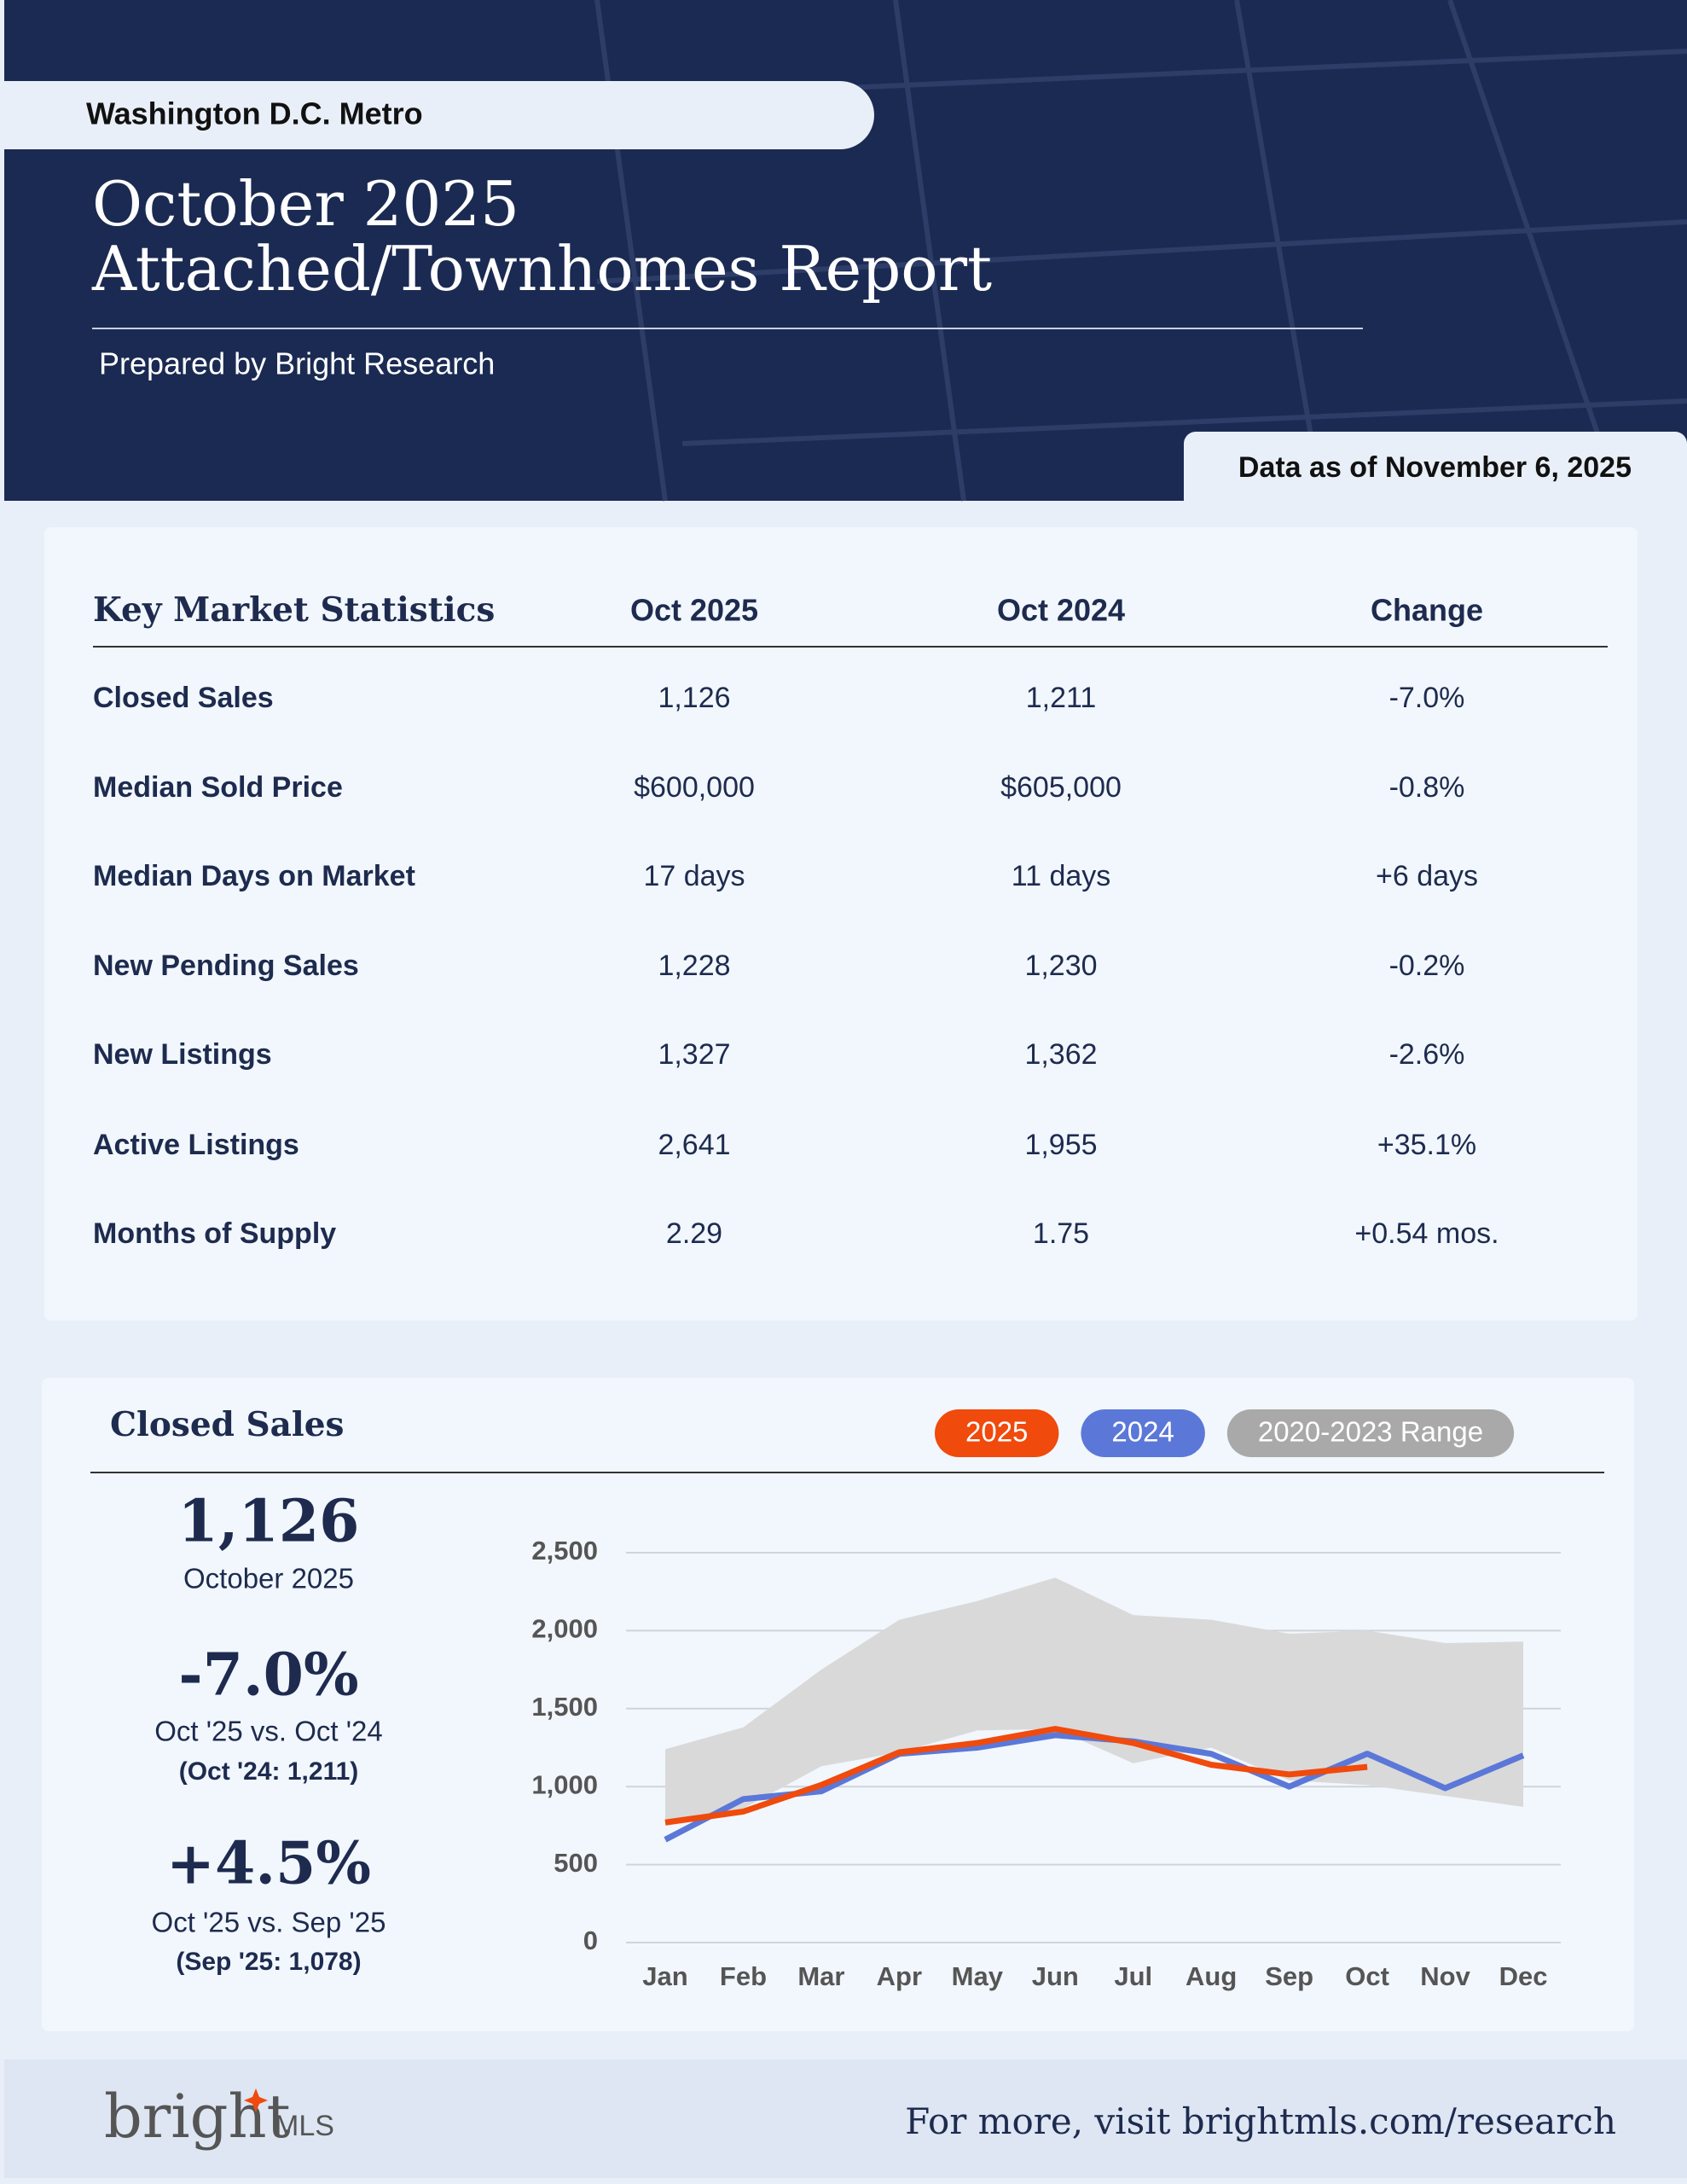  What do you see at coordinates (294, 610) in the screenshot?
I see `column-header: Key Market Statistics` at bounding box center [294, 610].